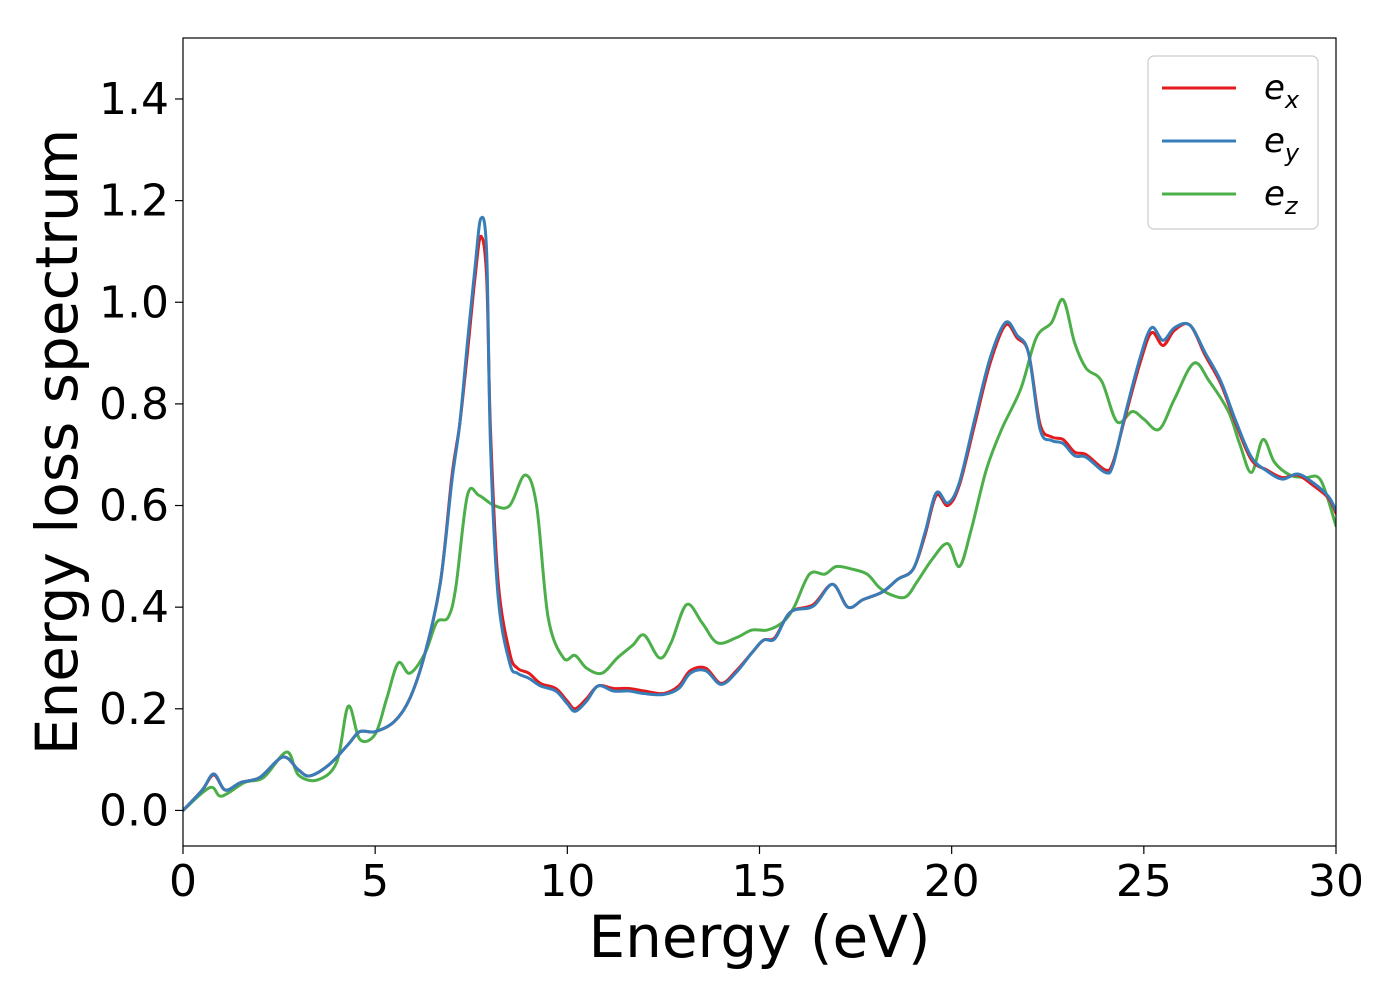 The width and height of the screenshot is (1400, 1000). Describe the element at coordinates (759, 937) in the screenshot. I see `x-axis-label: Energy (eV)` at that location.